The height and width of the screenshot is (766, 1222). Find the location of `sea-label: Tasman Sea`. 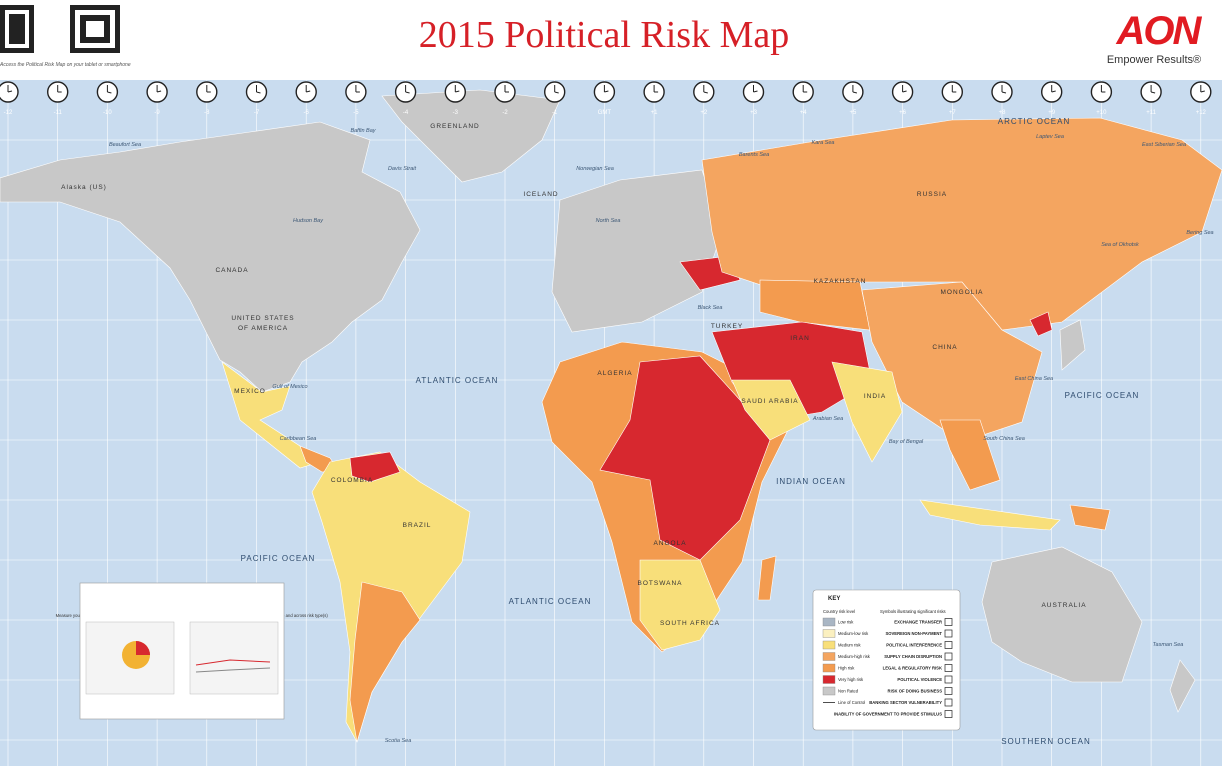

sea-label: Tasman Sea is located at coordinates (1168, 645).